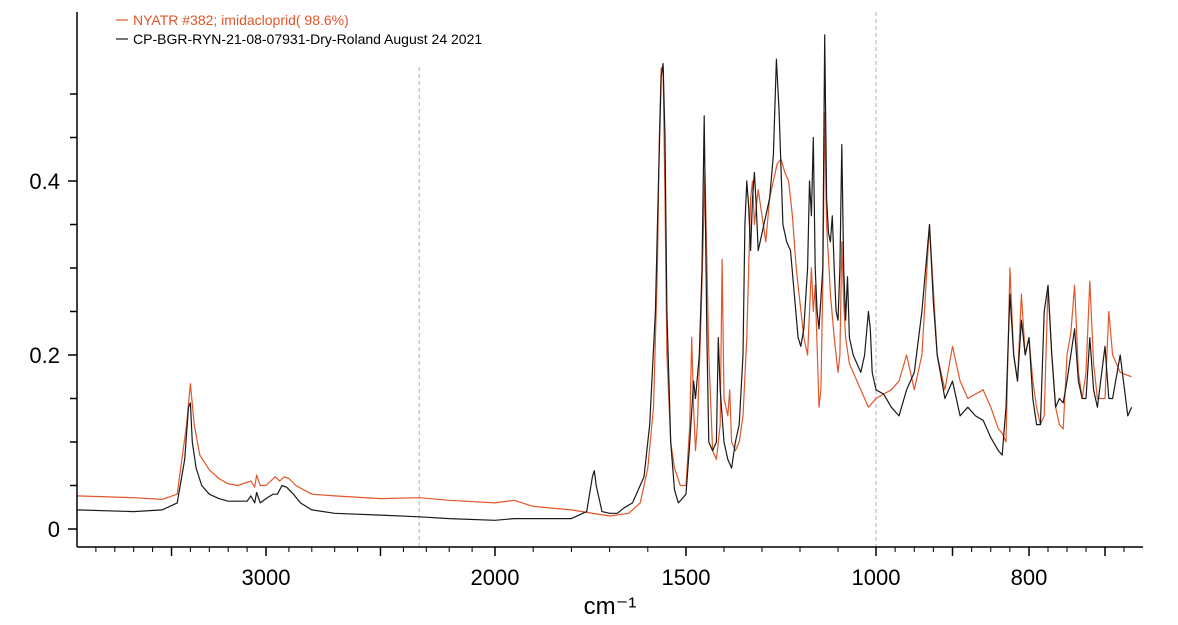 The image size is (1178, 625). What do you see at coordinates (686, 577) in the screenshot?
I see `x-tick-label: 1500` at bounding box center [686, 577].